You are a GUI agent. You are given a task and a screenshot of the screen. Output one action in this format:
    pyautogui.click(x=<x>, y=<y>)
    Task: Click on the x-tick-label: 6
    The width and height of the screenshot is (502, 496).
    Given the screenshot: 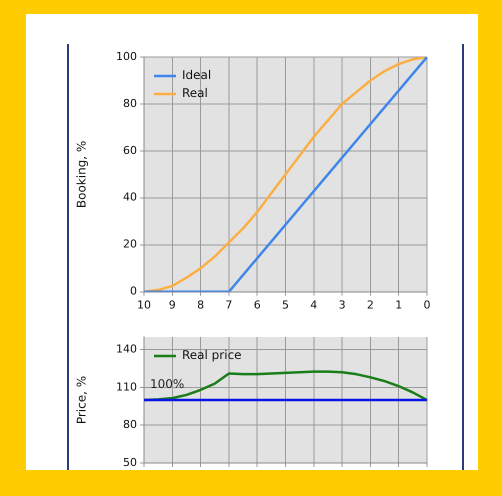 What is the action you would take?
    pyautogui.click(x=257, y=305)
    